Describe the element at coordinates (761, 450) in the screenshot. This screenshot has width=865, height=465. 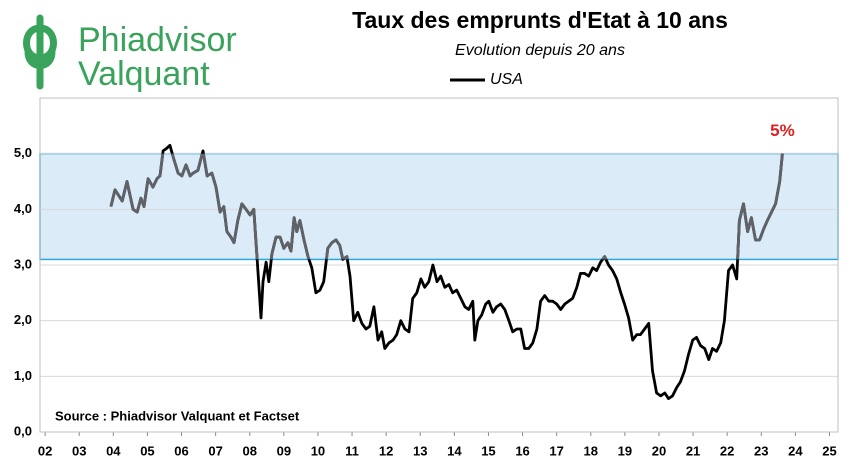
I see `x-tick-label: 23` at that location.